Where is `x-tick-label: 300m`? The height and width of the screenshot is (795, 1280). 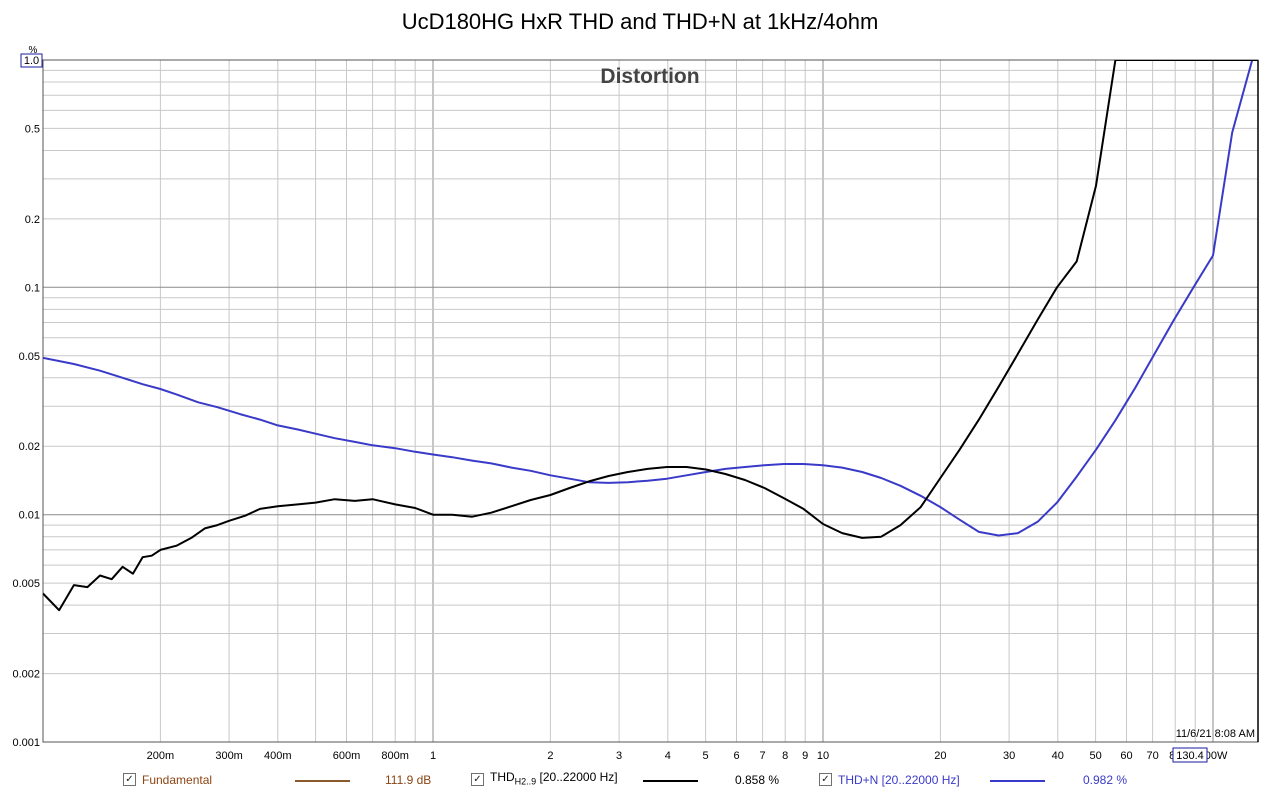 x-tick-label: 300m is located at coordinates (229, 756).